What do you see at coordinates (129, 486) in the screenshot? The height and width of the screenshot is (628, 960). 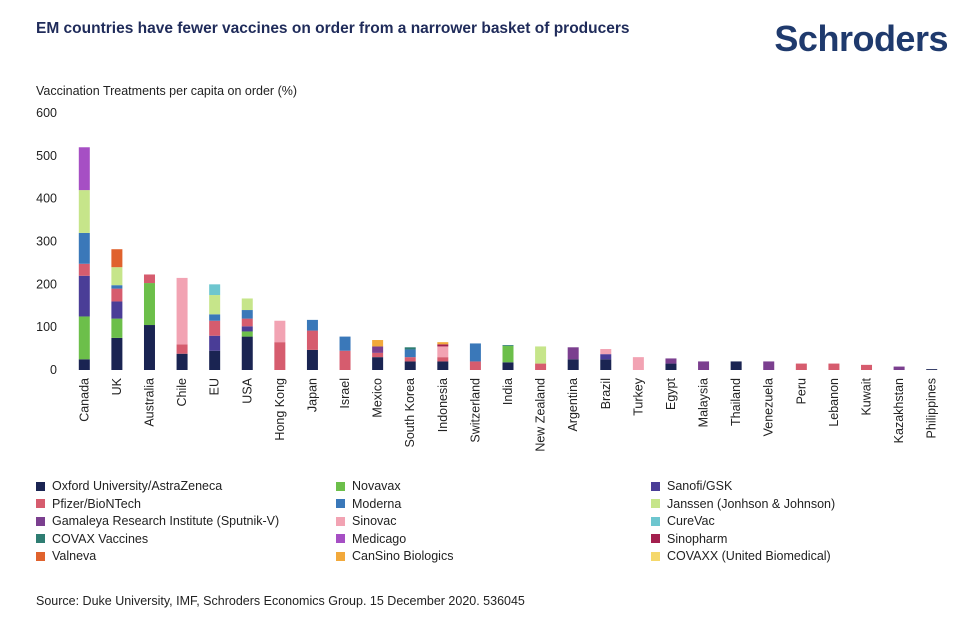 I see `legend-item: Oxford University/AstraZeneca` at bounding box center [129, 486].